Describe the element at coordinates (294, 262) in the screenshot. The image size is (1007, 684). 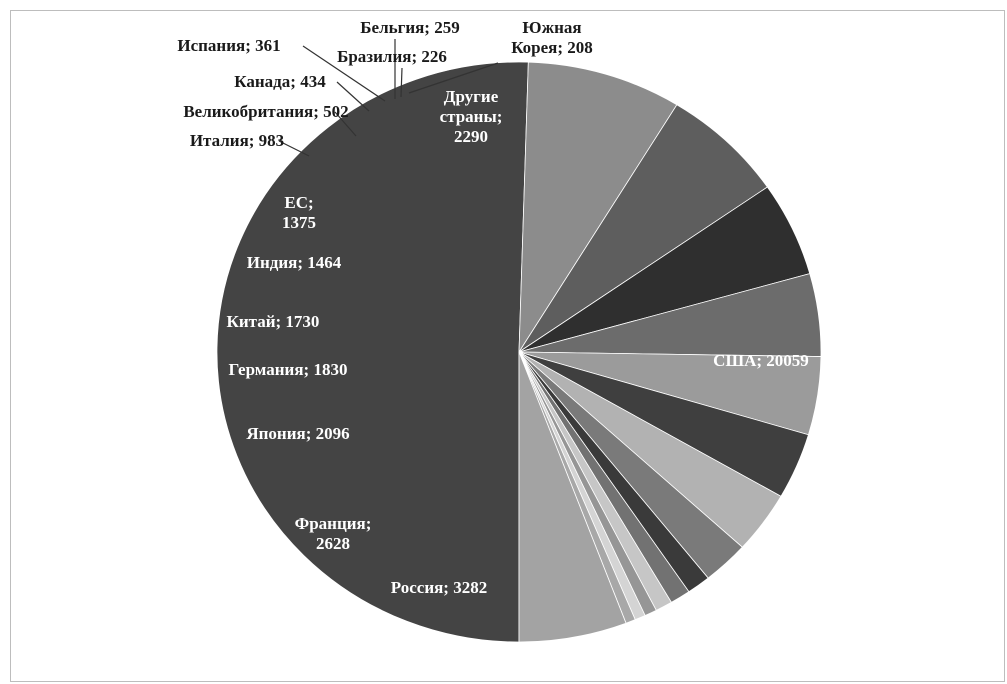
I see `slice-label-индия: Индия; 1464` at that location.